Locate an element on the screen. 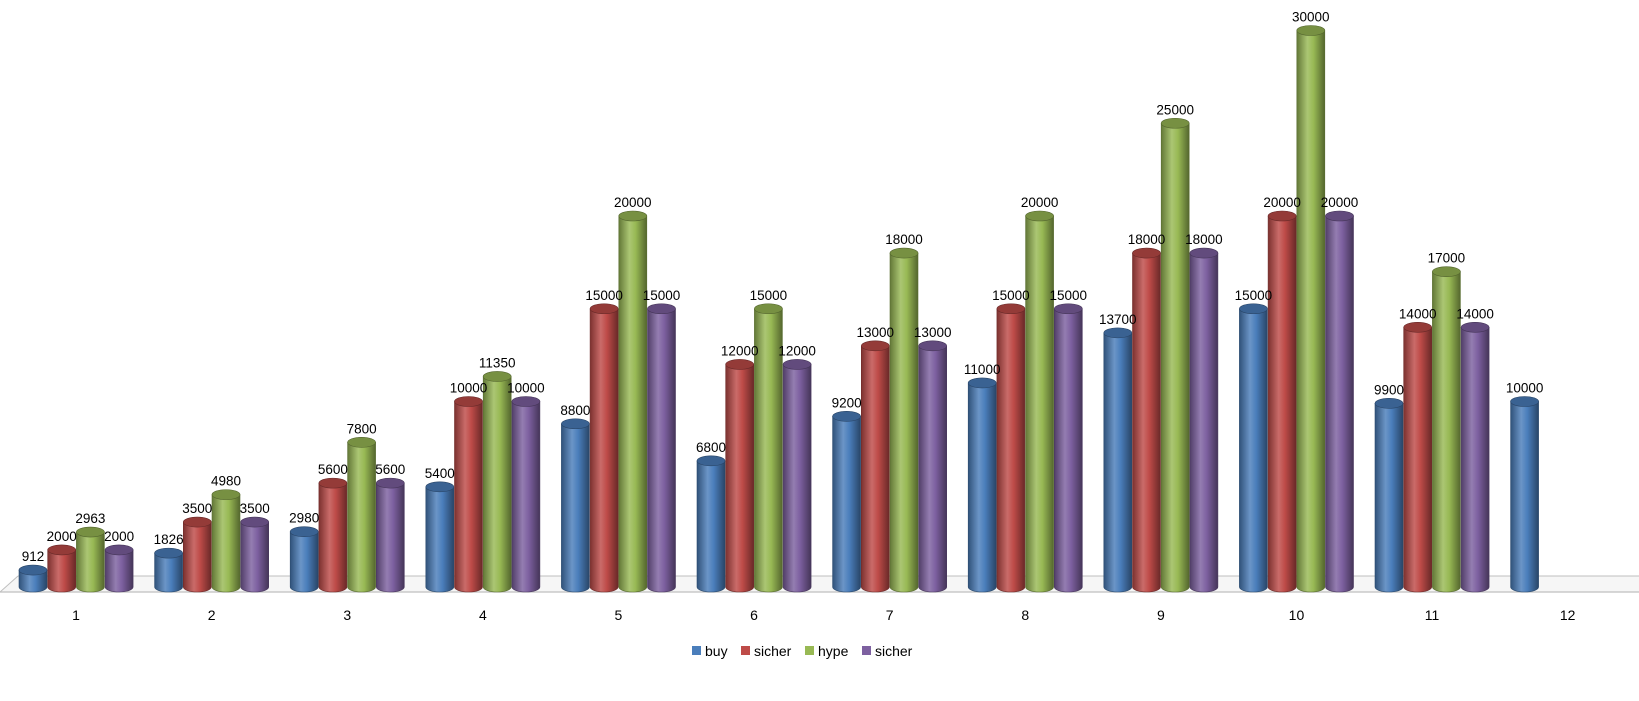 The width and height of the screenshot is (1639, 701). x-tick-label-8: 8 is located at coordinates (1025, 615).